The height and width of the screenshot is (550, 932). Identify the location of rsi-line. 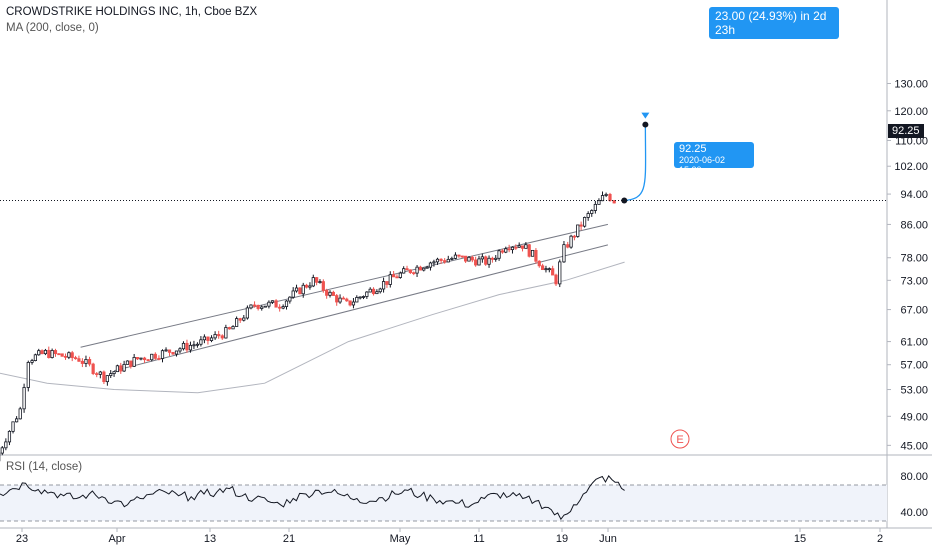
(312, 498).